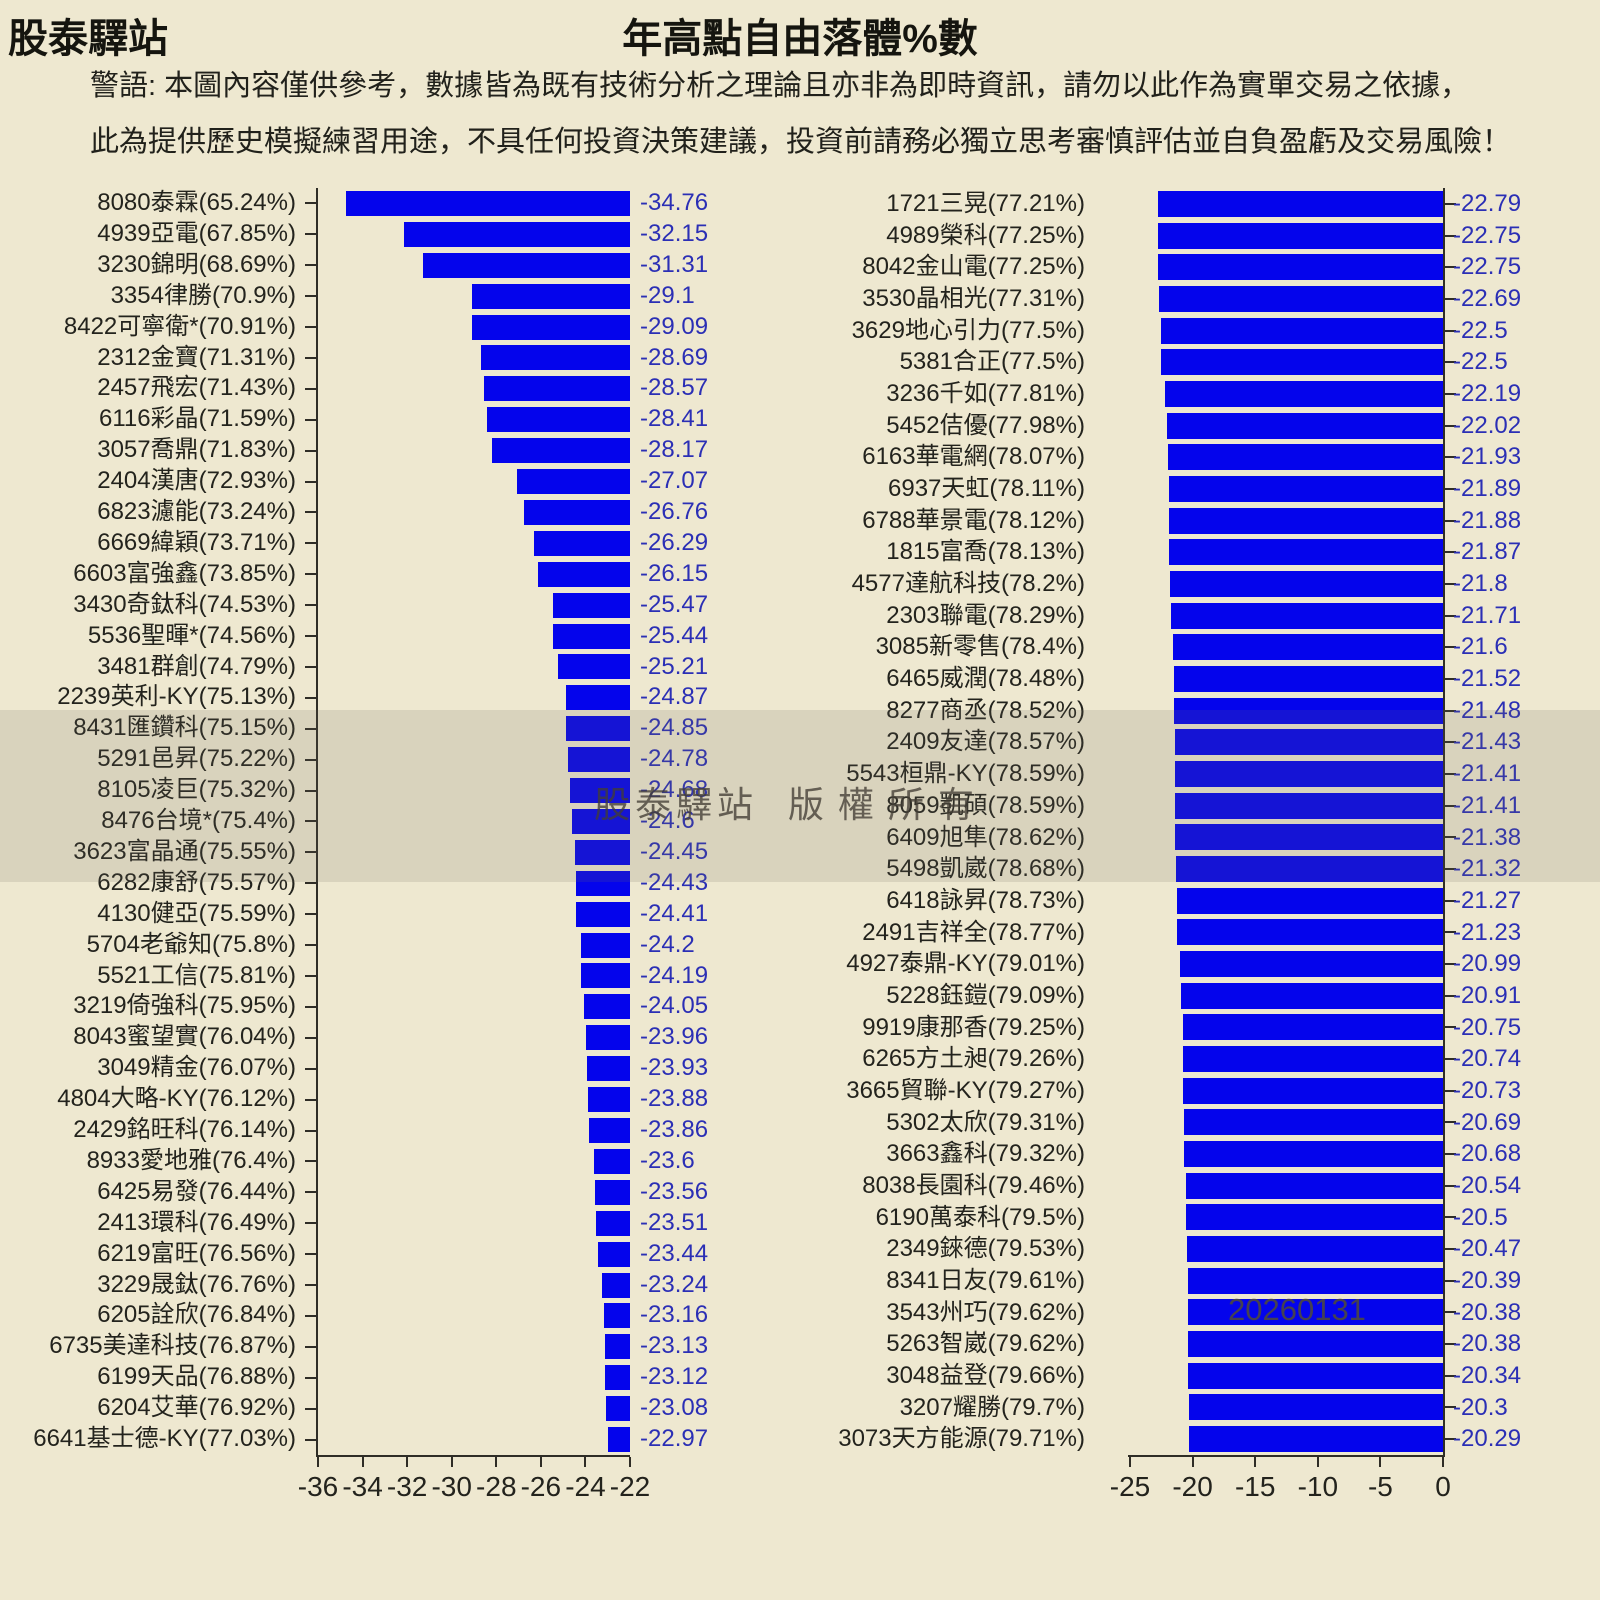 This screenshot has height=1600, width=1600. What do you see at coordinates (800, 543) in the screenshot?
I see `bar-row: 6669緯穎(73.71%) -26.29` at bounding box center [800, 543].